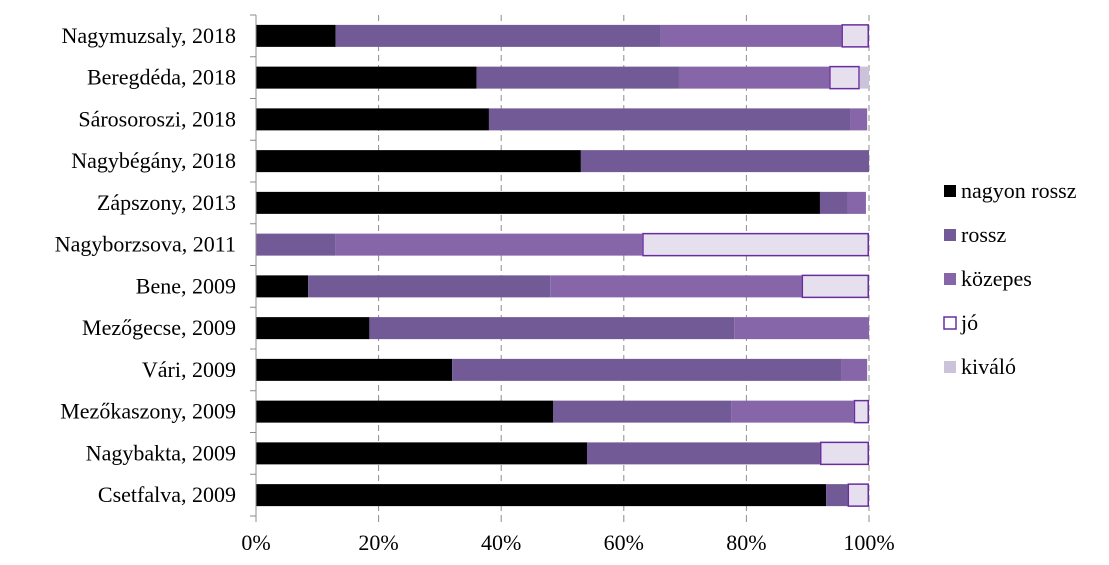 This screenshot has width=1109, height=565. What do you see at coordinates (950, 323) in the screenshot?
I see `legend-swatch-jo` at bounding box center [950, 323].